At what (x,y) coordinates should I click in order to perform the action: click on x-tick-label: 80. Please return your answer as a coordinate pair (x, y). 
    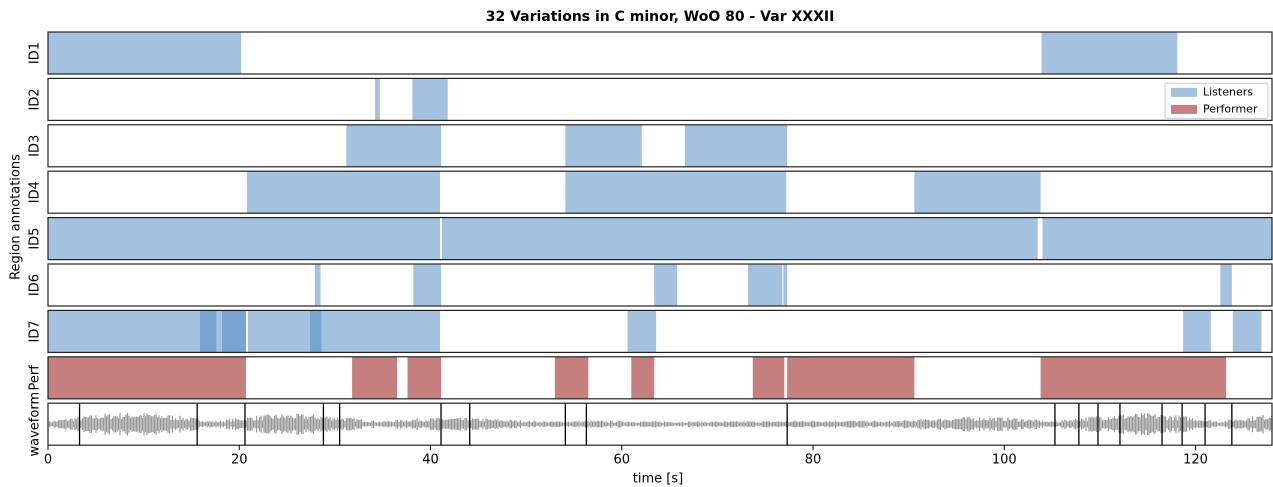
    Looking at the image, I should click on (813, 460).